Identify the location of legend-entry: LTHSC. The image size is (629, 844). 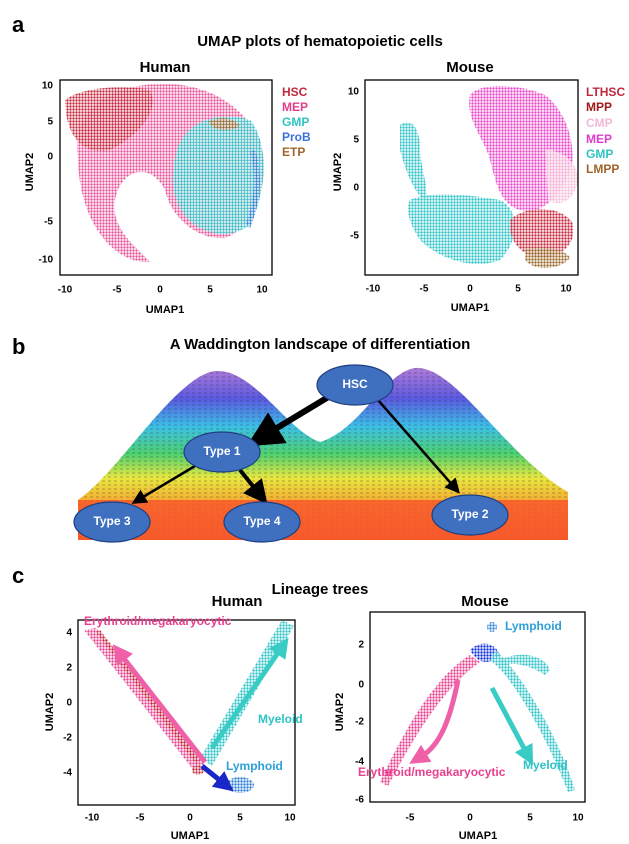
(605, 92).